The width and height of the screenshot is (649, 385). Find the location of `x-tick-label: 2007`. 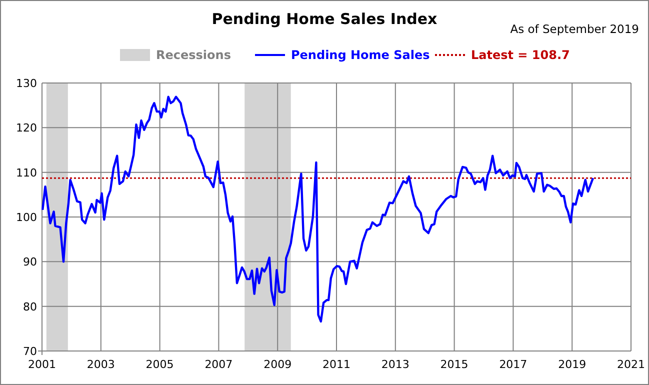

x-tick-label: 2007 is located at coordinates (218, 364).